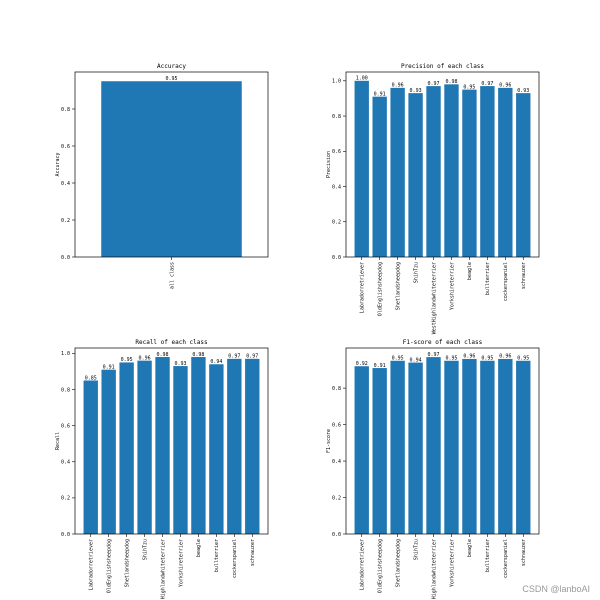 The image size is (600, 600). I want to click on y-axis-label: F1-score, so click(329, 441).